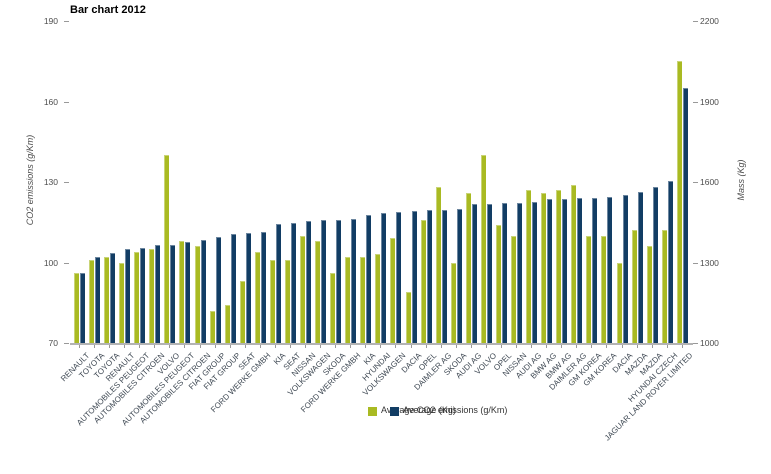 The image size is (771, 474). What do you see at coordinates (372, 411) in the screenshot?
I see `legend-swatch-co2` at bounding box center [372, 411].